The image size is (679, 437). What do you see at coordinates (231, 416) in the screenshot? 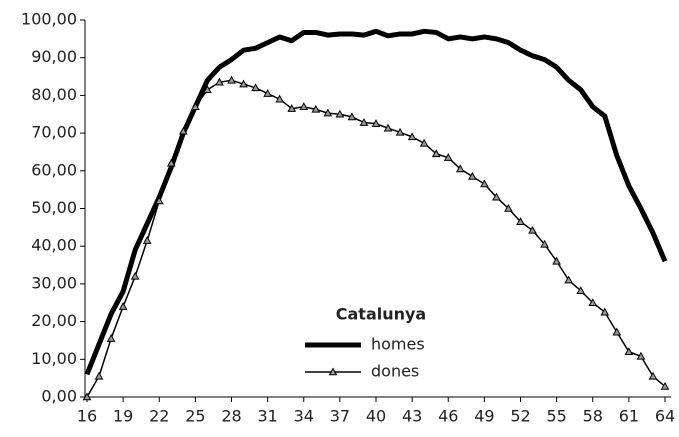
I see `x-tick-label: 28` at bounding box center [231, 416].